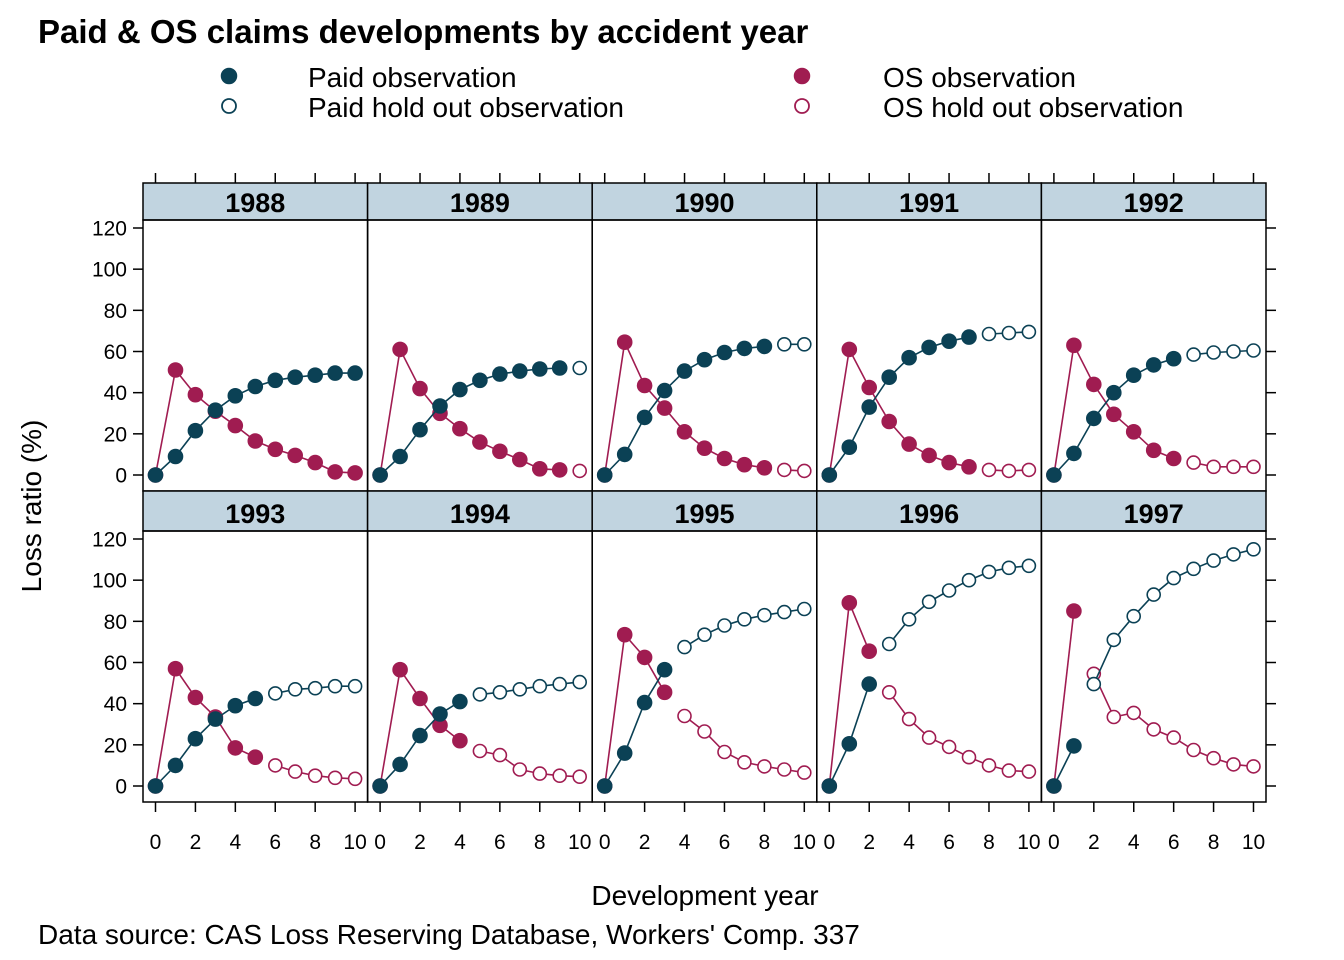 This screenshot has width=1344, height=960. I want to click on x-tick-label-c3-8: 8, so click(989, 842).